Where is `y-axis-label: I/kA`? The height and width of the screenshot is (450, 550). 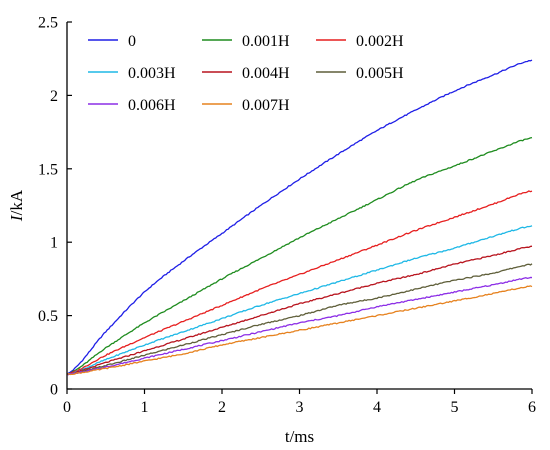 y-axis-label: I/kA is located at coordinates (16, 205).